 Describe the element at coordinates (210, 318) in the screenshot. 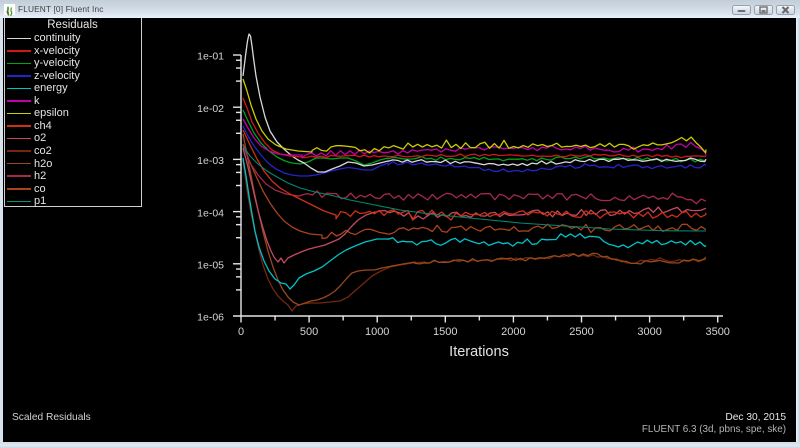

I see `svg-text: 1e-06` at that location.